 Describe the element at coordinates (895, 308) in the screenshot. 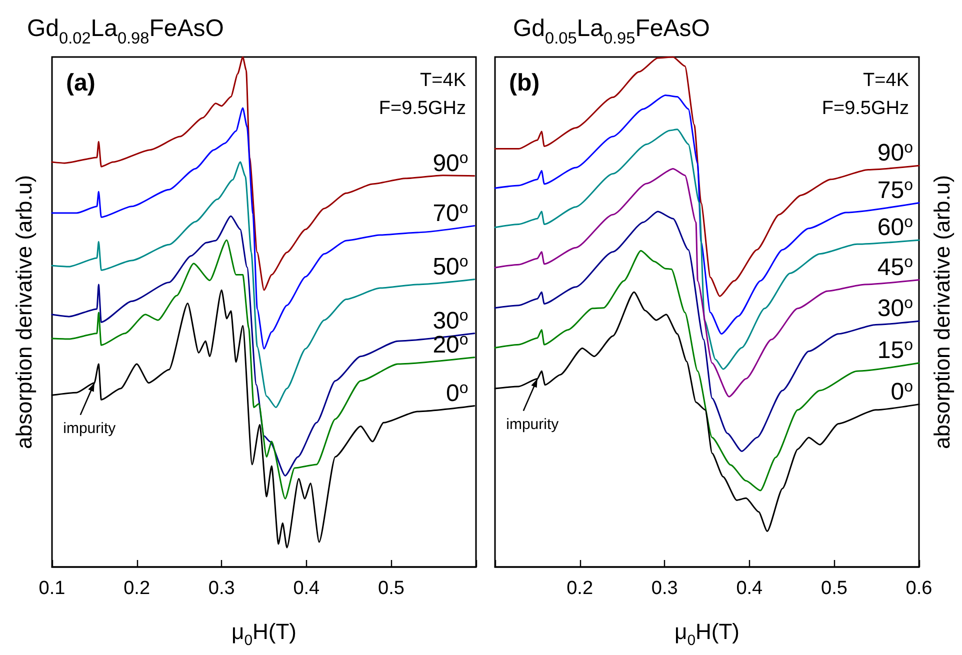

I see `series-label: 30$^{o}$` at that location.